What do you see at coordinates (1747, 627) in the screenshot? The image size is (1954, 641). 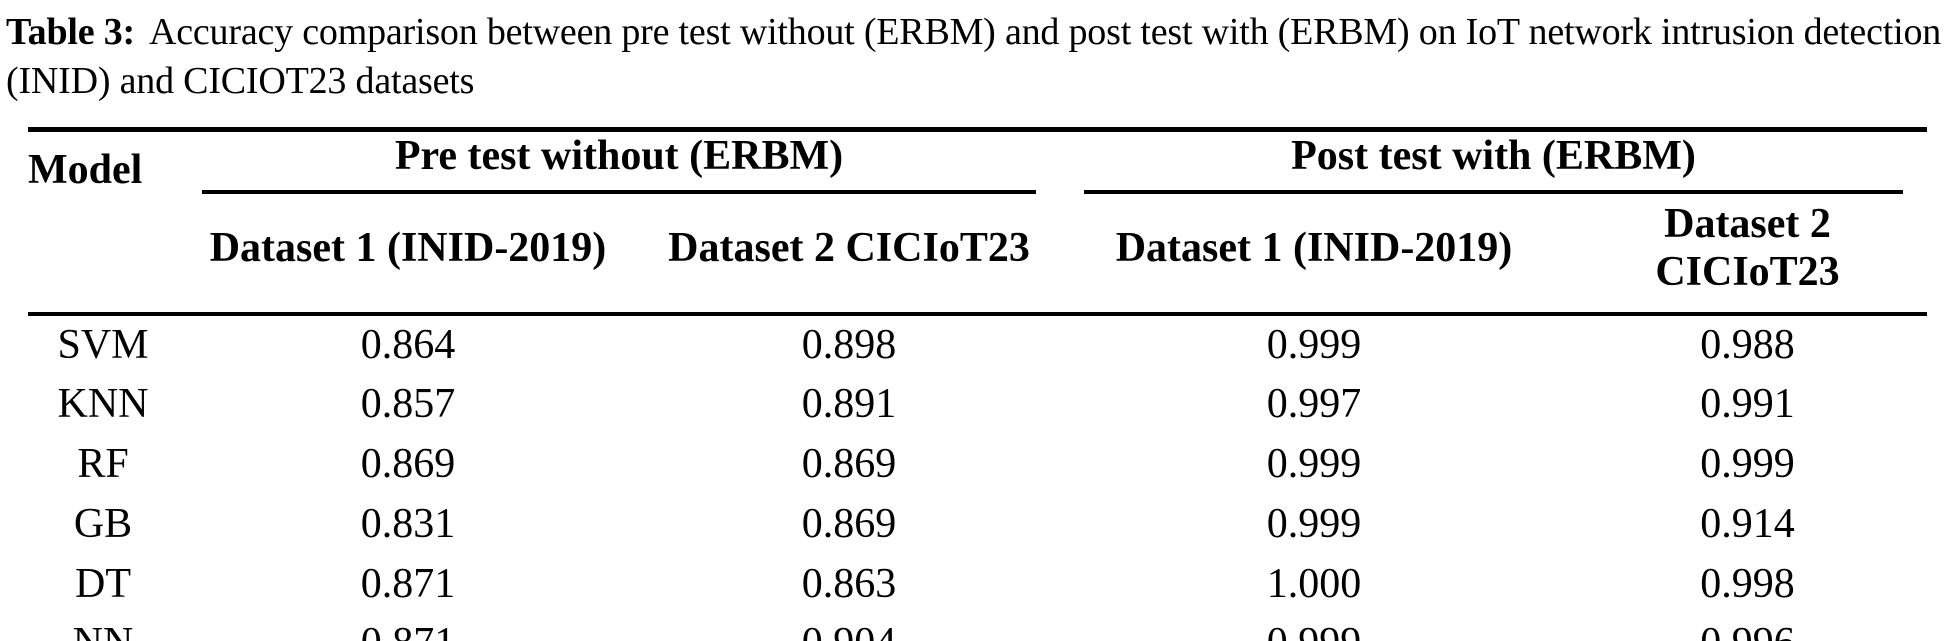 I see `value-cell: 0.996` at bounding box center [1747, 627].